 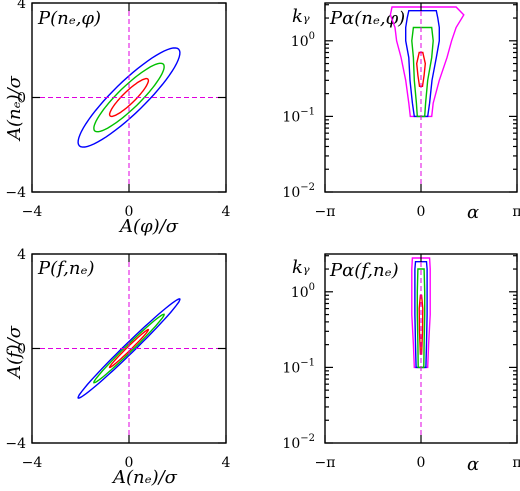 I want to click on panel-title: Pα(nₑ,φ), so click(x=367, y=18).